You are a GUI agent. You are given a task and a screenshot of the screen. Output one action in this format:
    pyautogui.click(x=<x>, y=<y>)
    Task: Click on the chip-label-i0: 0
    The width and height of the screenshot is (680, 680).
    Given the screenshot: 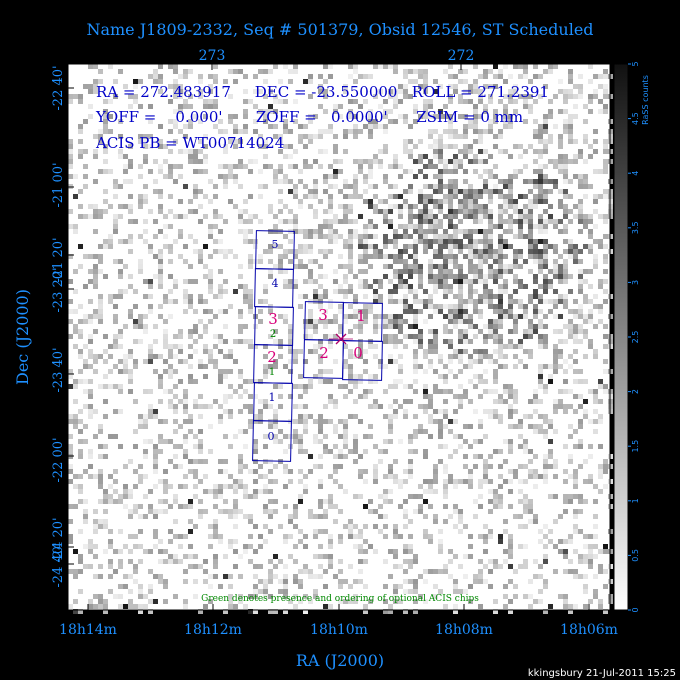 What is the action you would take?
    pyautogui.click(x=358, y=353)
    